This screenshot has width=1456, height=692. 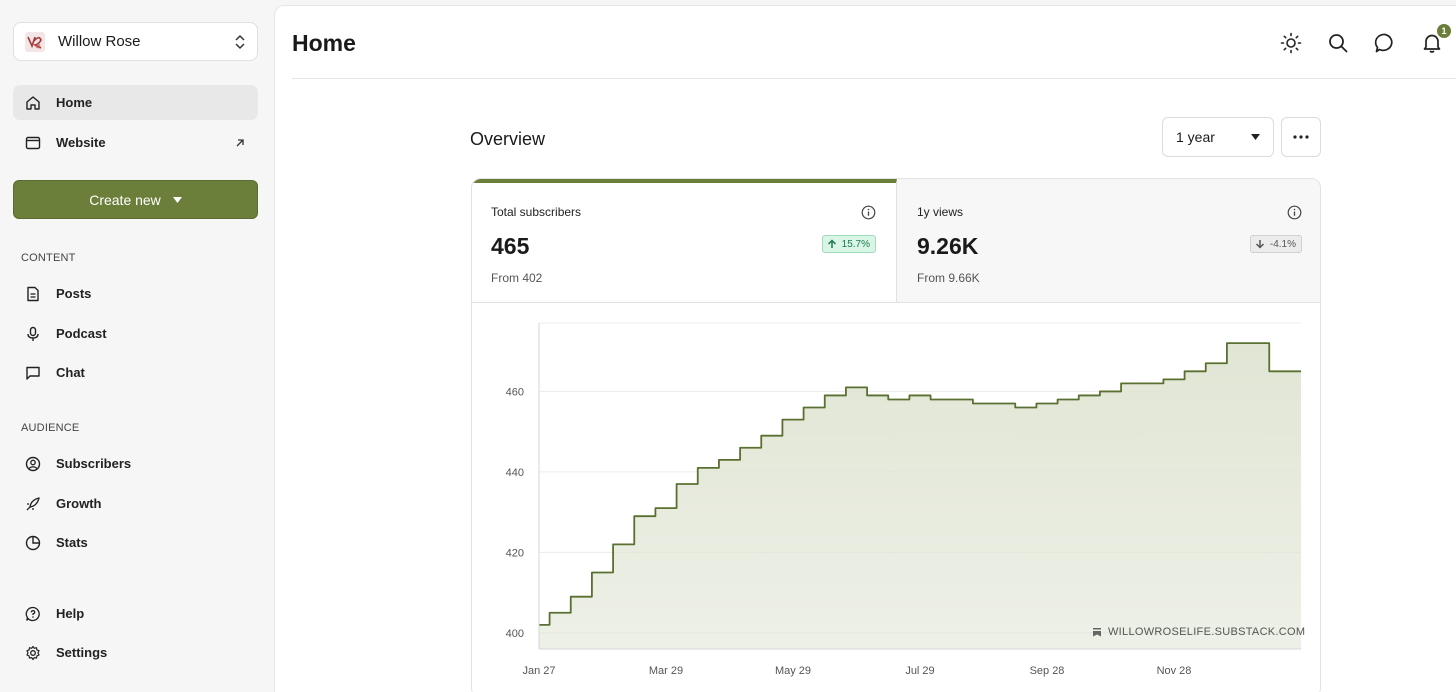 What do you see at coordinates (919, 671) in the screenshot?
I see `x-tick-label: Jul 29` at bounding box center [919, 671].